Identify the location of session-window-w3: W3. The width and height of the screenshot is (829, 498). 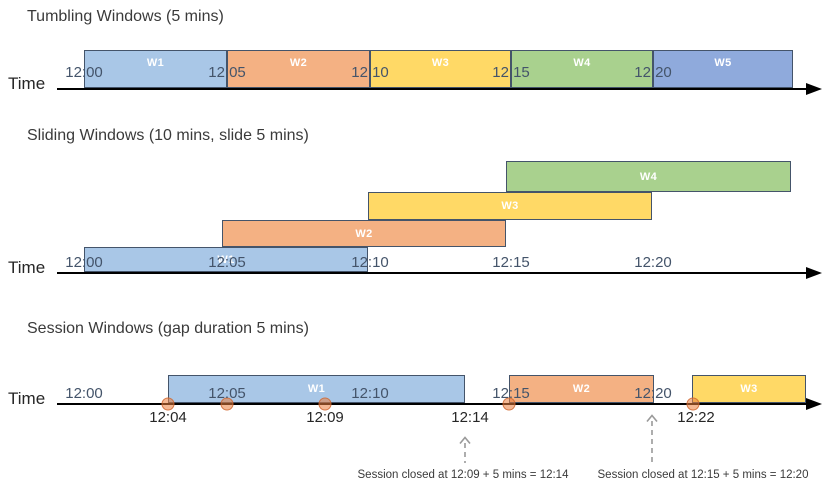
(749, 389).